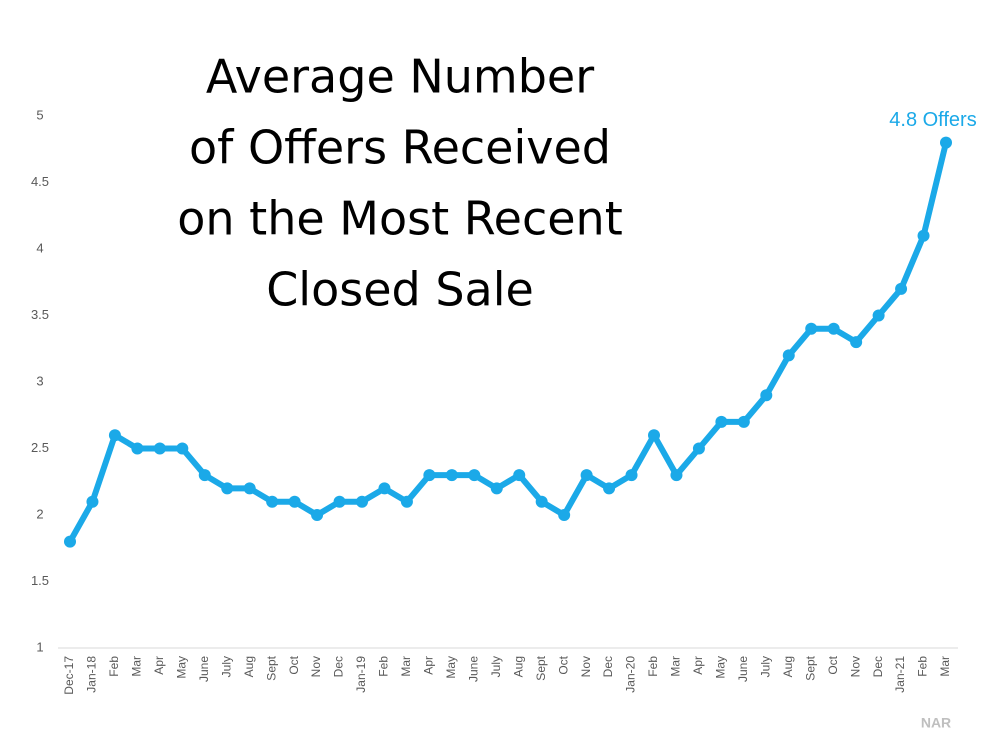 The height and width of the screenshot is (750, 1000). What do you see at coordinates (900, 674) in the screenshot?
I see `x-tick-label: Jan-21` at bounding box center [900, 674].